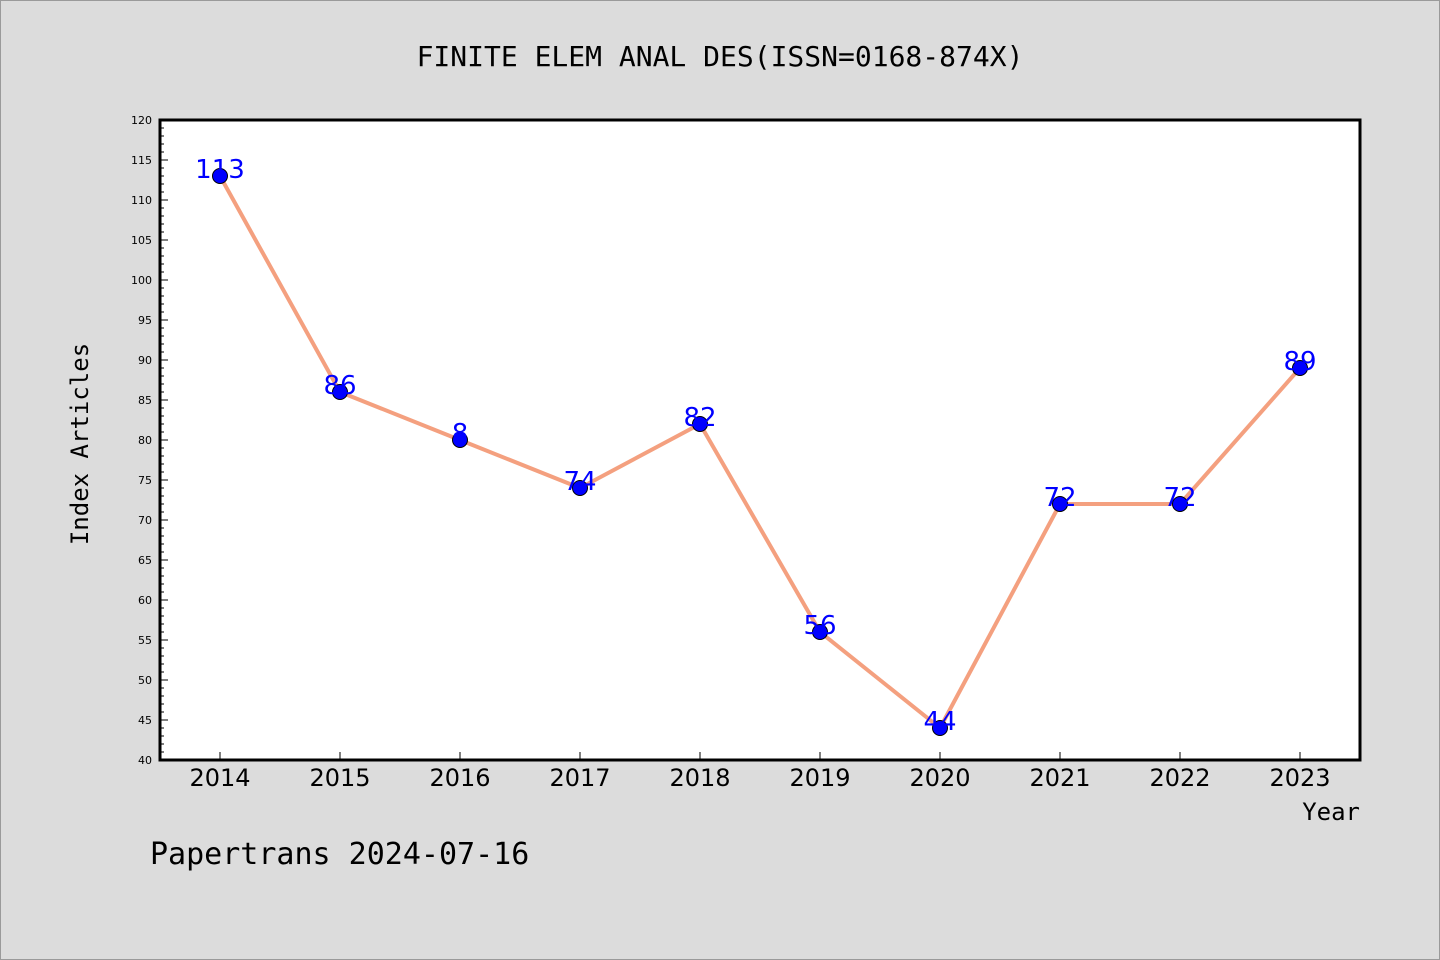 Image resolution: width=1440 pixels, height=960 pixels. Describe the element at coordinates (141, 240) in the screenshot. I see `y-tick-label: 105` at that location.